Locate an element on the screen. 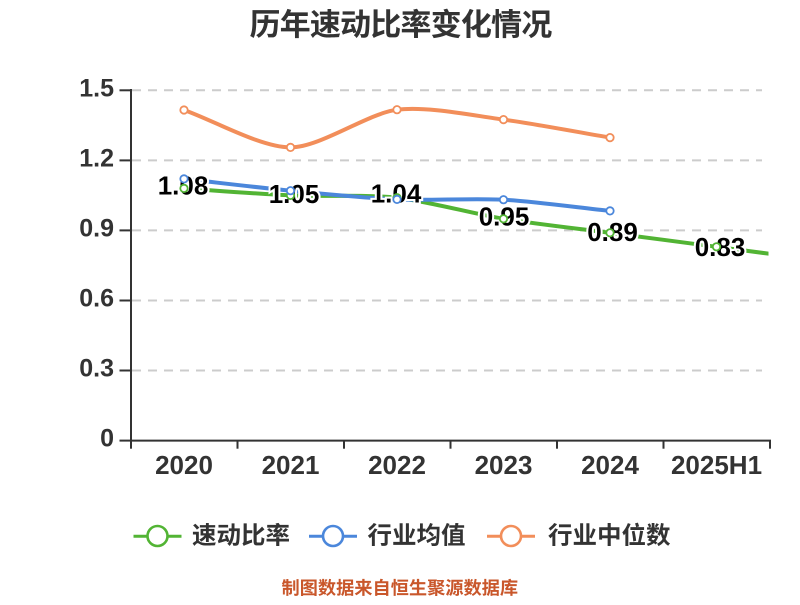 The height and width of the screenshot is (605, 800). svg-text: 1.5 is located at coordinates (96, 88).